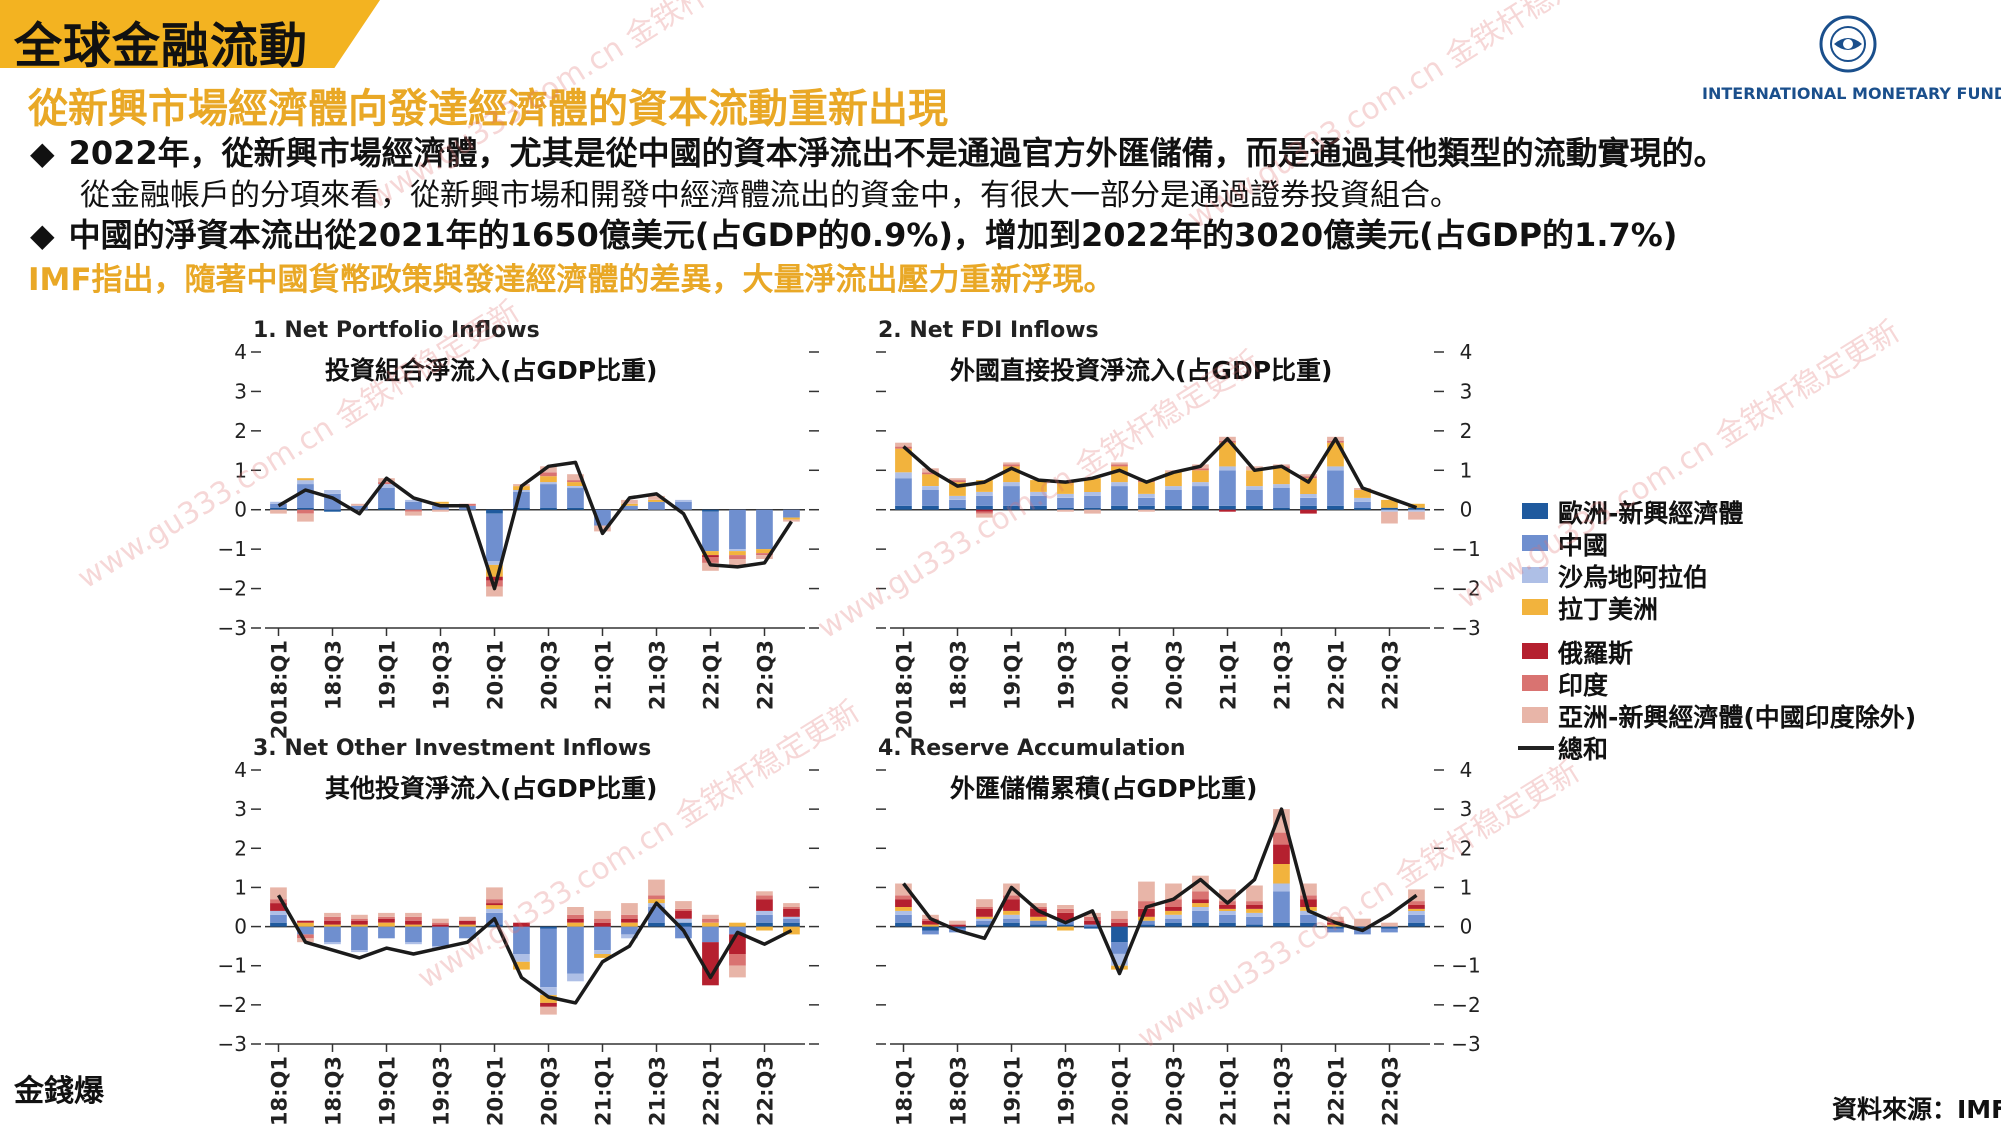  I want to click on legend-item: 印度, so click(1753, 683).